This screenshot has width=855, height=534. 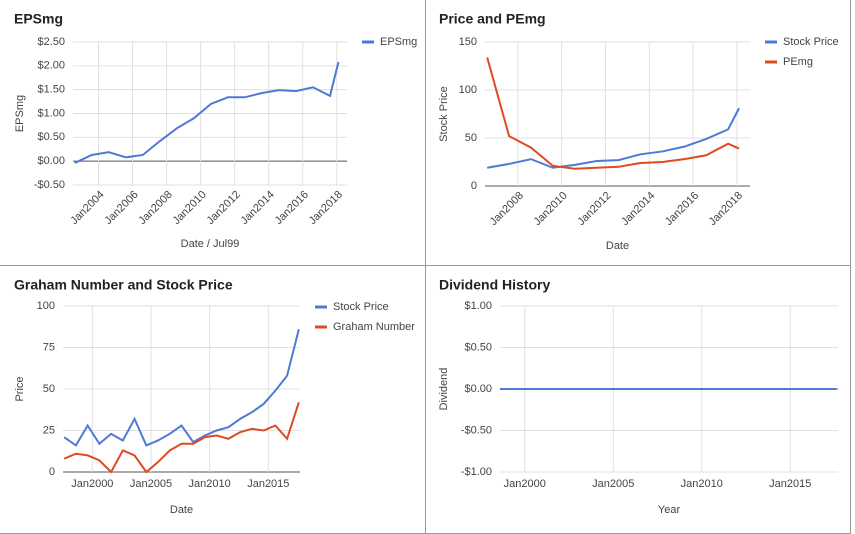 What do you see at coordinates (20, 388) in the screenshot?
I see `y-axis-label: Price` at bounding box center [20, 388].